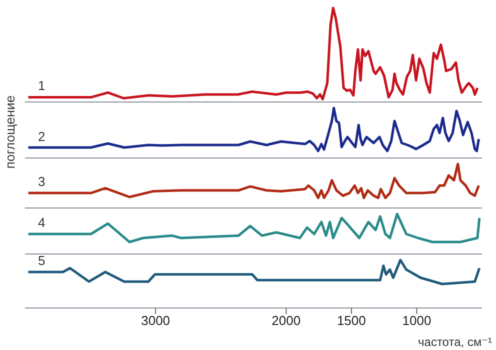 The image size is (496, 350). I want to click on series-label: 1, so click(42, 86).